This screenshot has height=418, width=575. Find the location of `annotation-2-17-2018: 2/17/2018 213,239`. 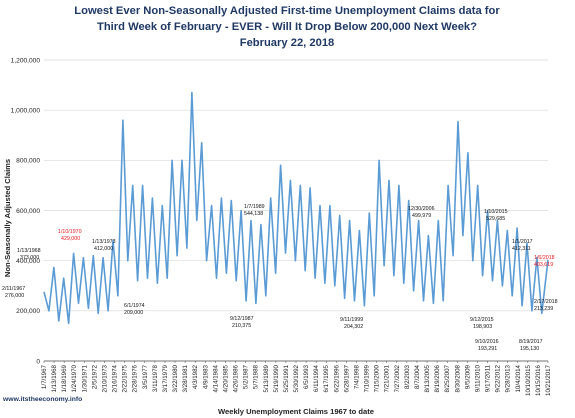

annotation-2-17-2018: 2/17/2018 213,239 is located at coordinates (546, 305).